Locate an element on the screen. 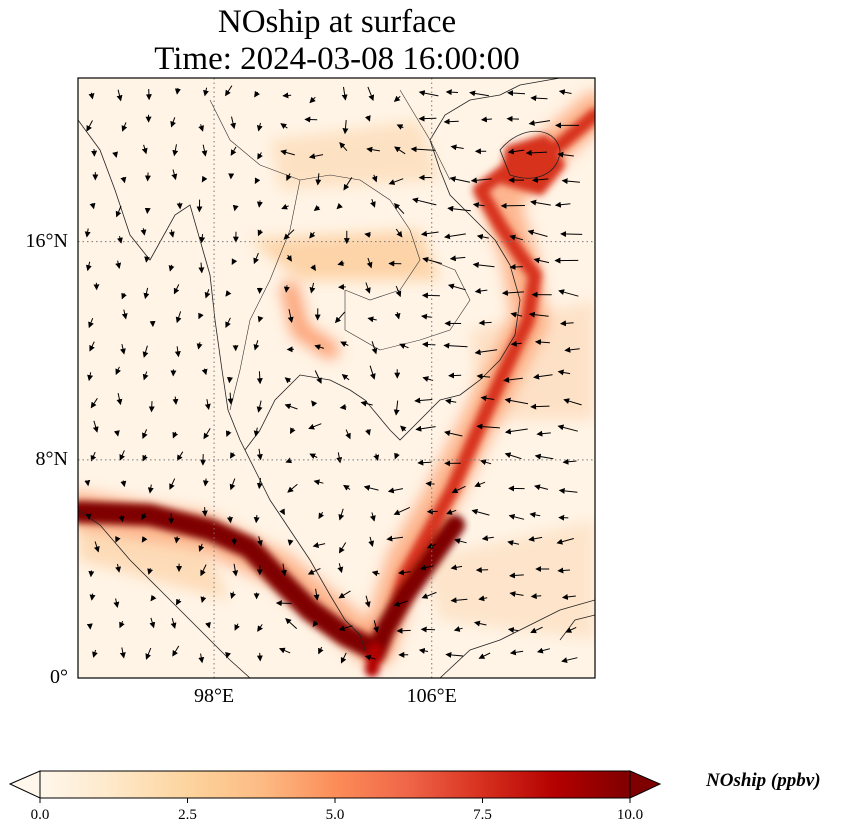 The image size is (842, 836). colorbar-body is located at coordinates (335, 784).